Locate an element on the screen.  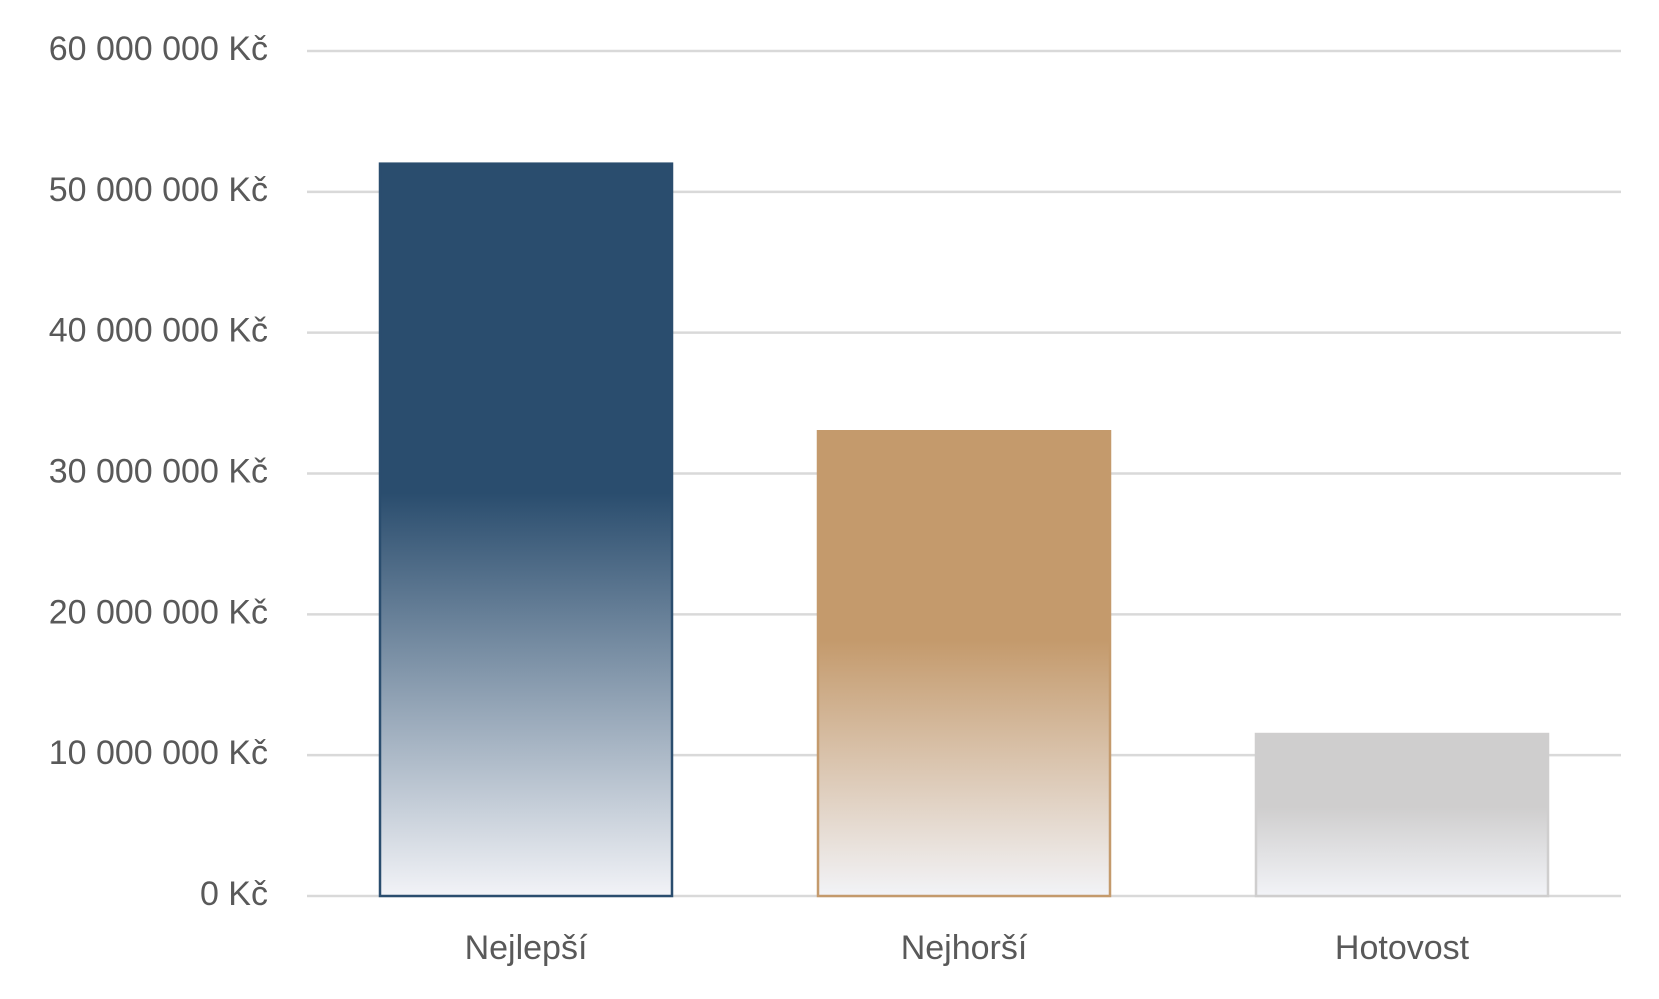
x-tick-label: Nejhorší is located at coordinates (964, 948).